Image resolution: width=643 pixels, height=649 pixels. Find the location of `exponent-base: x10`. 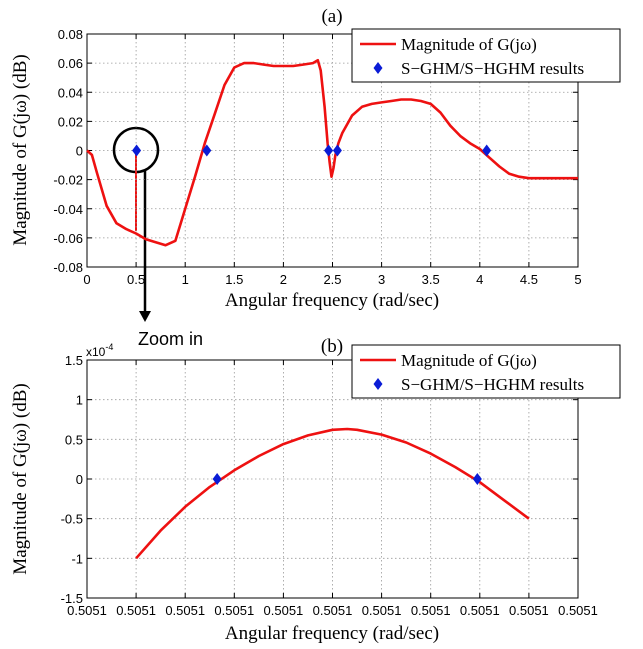

exponent-base: x10 is located at coordinates (96, 352).